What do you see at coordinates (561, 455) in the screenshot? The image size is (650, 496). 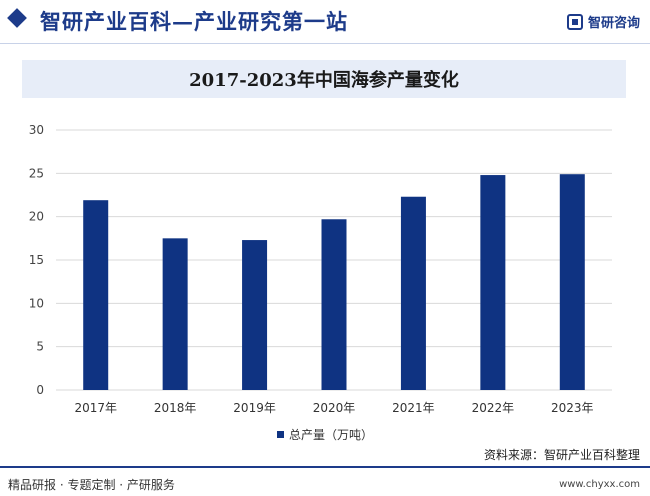 I see `source-note: 资料来源：智研产业百科整理` at bounding box center [561, 455].